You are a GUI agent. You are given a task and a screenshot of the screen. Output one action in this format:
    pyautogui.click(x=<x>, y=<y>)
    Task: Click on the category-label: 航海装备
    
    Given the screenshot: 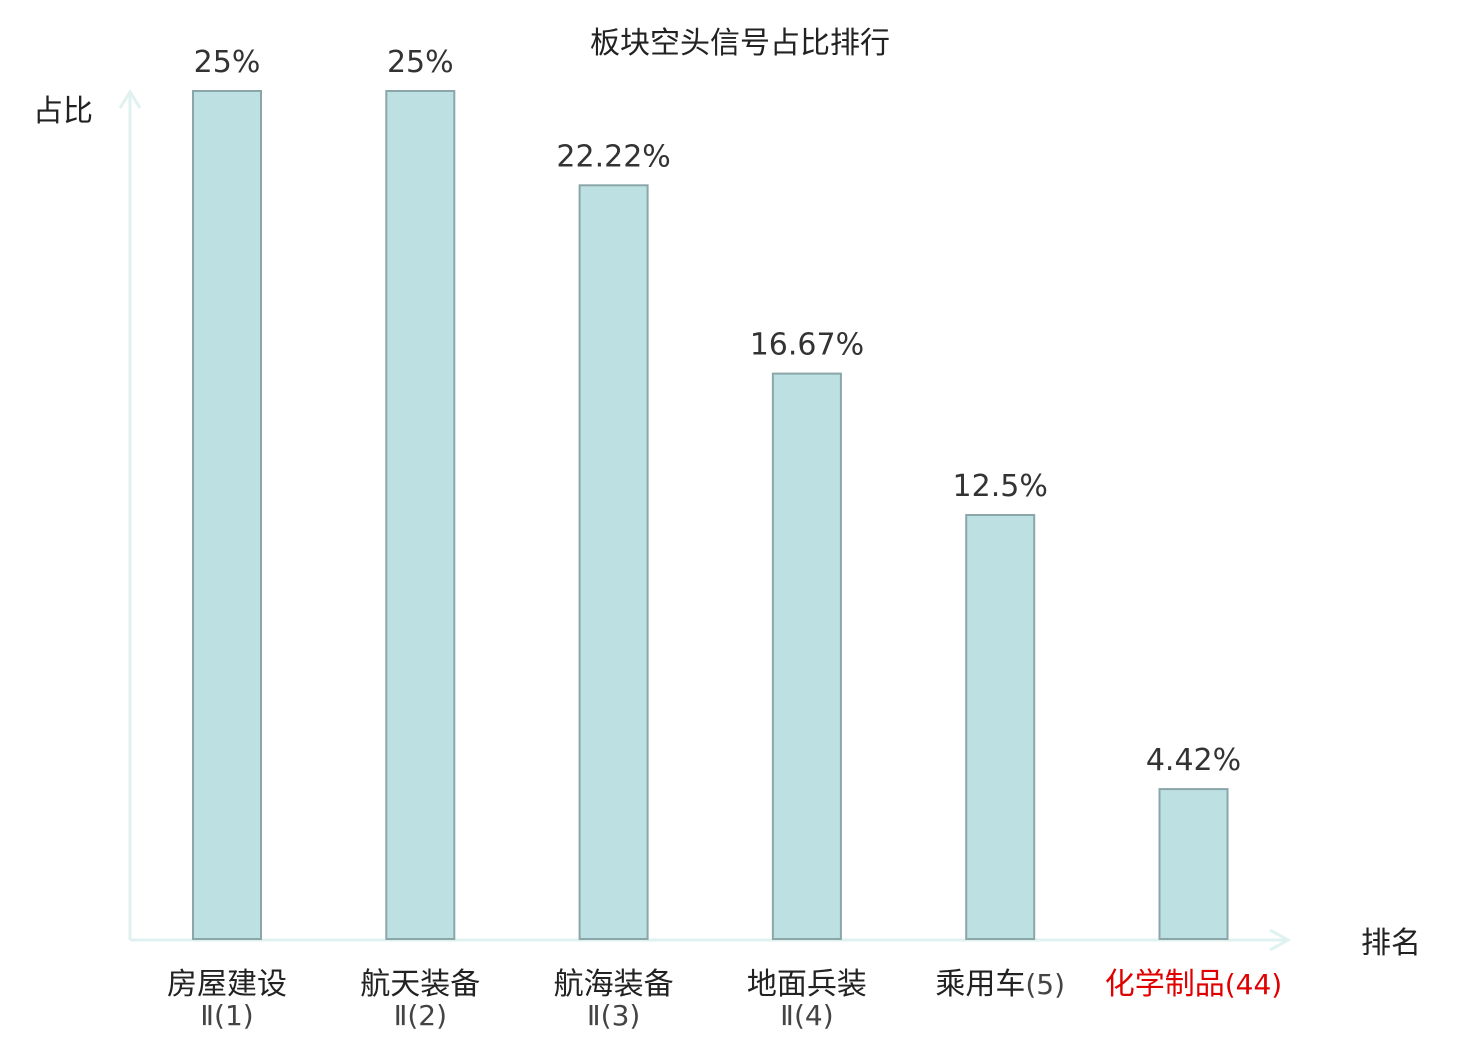 What is the action you would take?
    pyautogui.click(x=614, y=984)
    